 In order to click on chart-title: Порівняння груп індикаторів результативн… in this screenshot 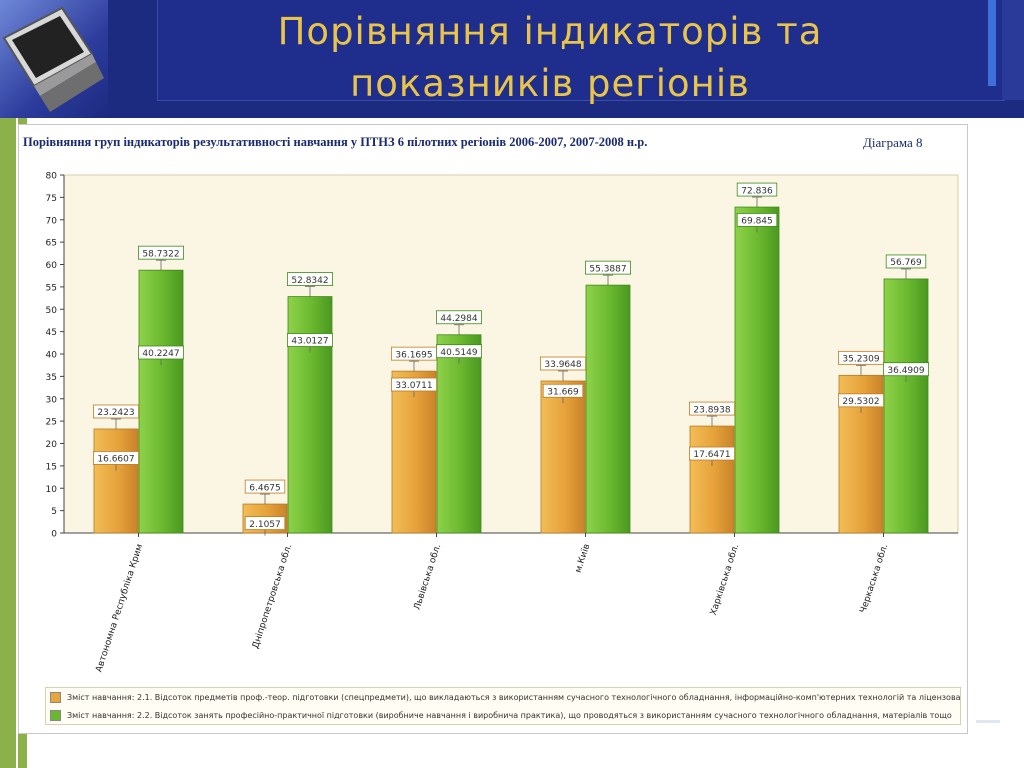, I will do `click(335, 142)`.